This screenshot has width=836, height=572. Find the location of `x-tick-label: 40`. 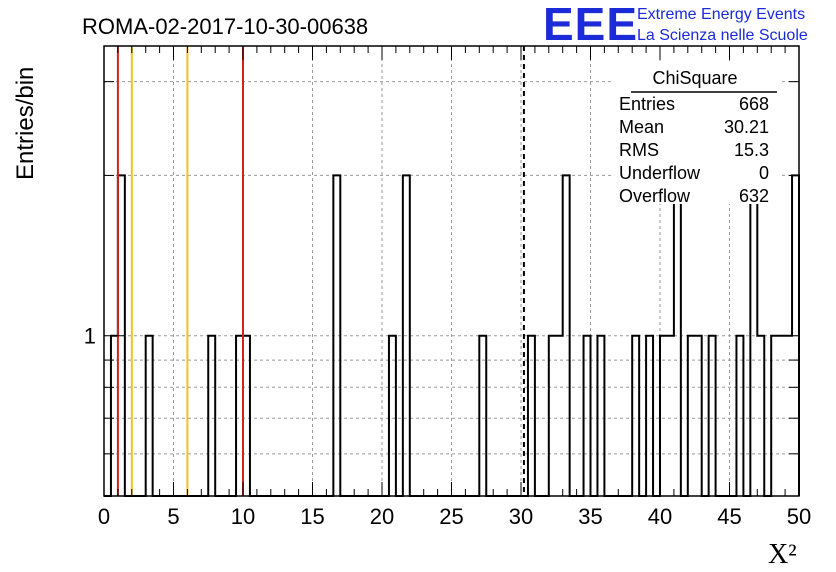

x-tick-label: 40 is located at coordinates (660, 516).